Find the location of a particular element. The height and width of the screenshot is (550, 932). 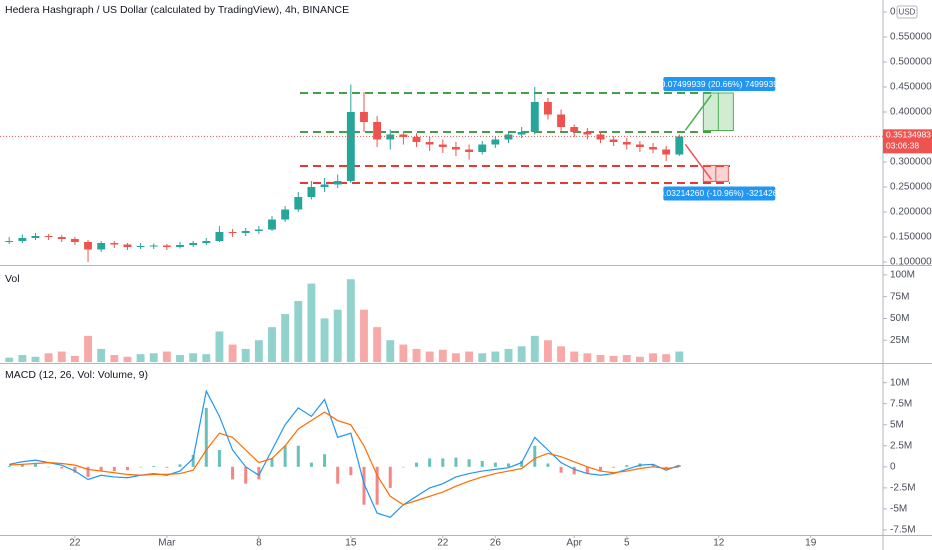

x-tick-label: 15 is located at coordinates (351, 543).